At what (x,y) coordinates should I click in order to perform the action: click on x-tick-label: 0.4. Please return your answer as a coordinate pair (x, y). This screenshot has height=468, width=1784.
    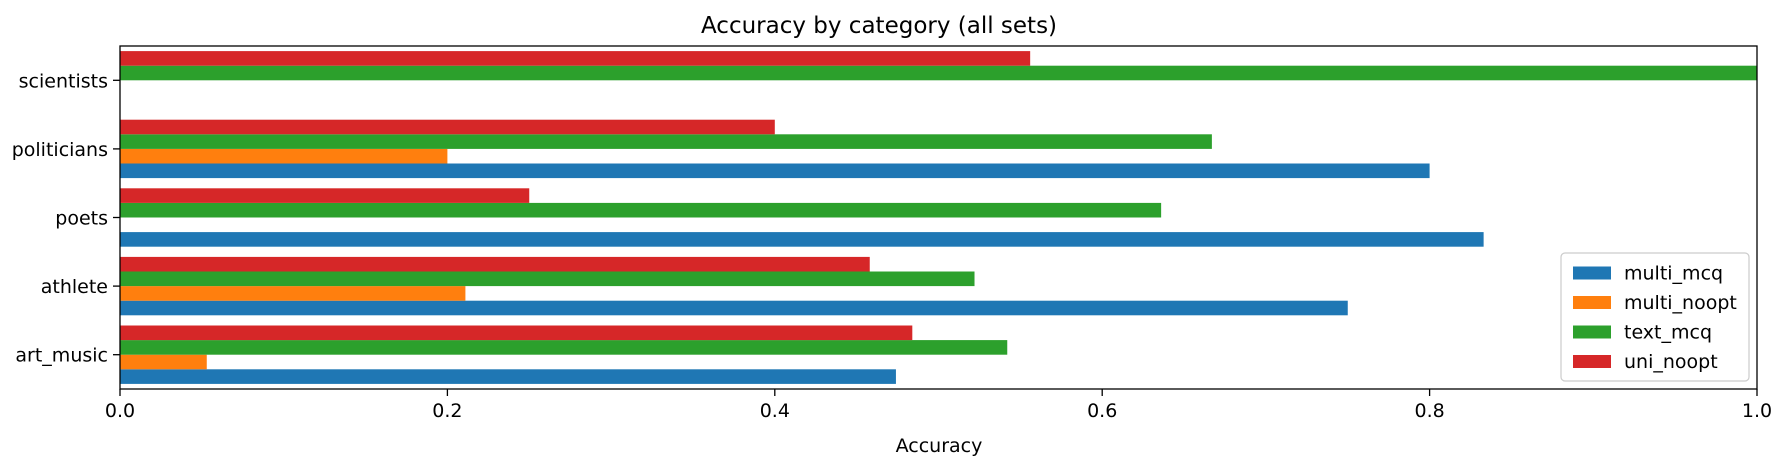
    Looking at the image, I should click on (775, 411).